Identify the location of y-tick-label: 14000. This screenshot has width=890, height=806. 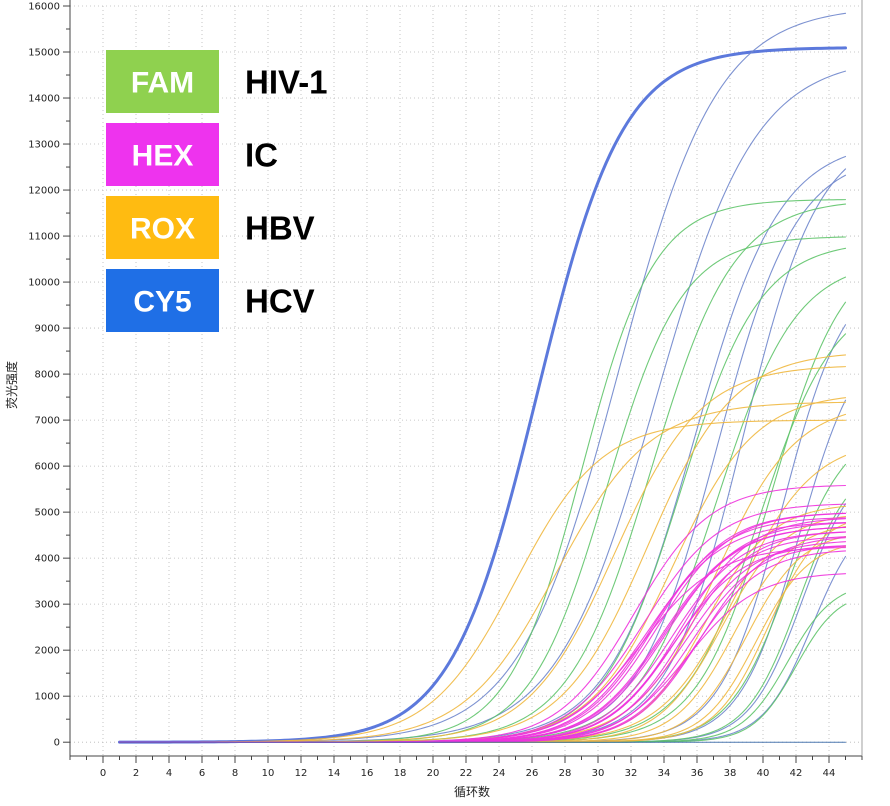
(44, 99).